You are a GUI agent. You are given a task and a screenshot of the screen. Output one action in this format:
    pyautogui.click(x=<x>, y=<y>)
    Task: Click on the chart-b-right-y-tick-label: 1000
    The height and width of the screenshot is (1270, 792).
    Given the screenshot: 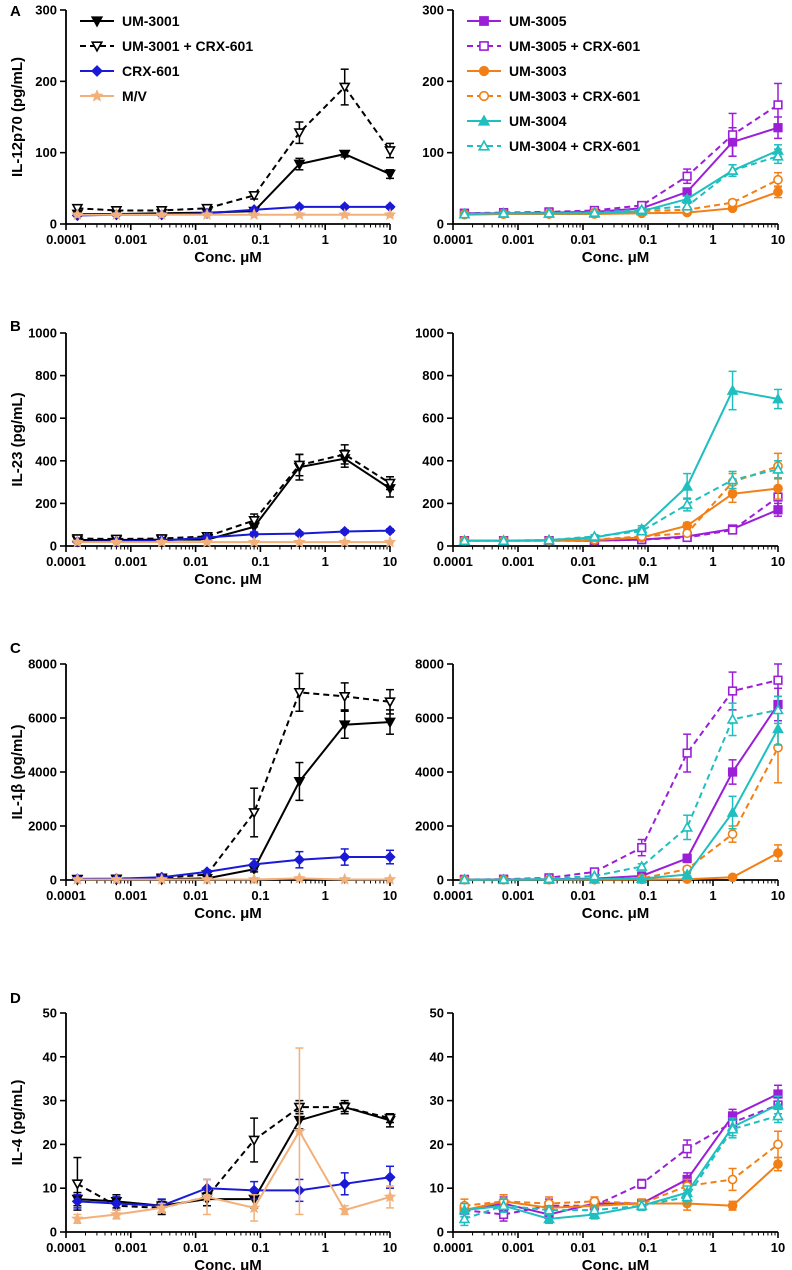 What is the action you would take?
    pyautogui.click(x=429, y=333)
    